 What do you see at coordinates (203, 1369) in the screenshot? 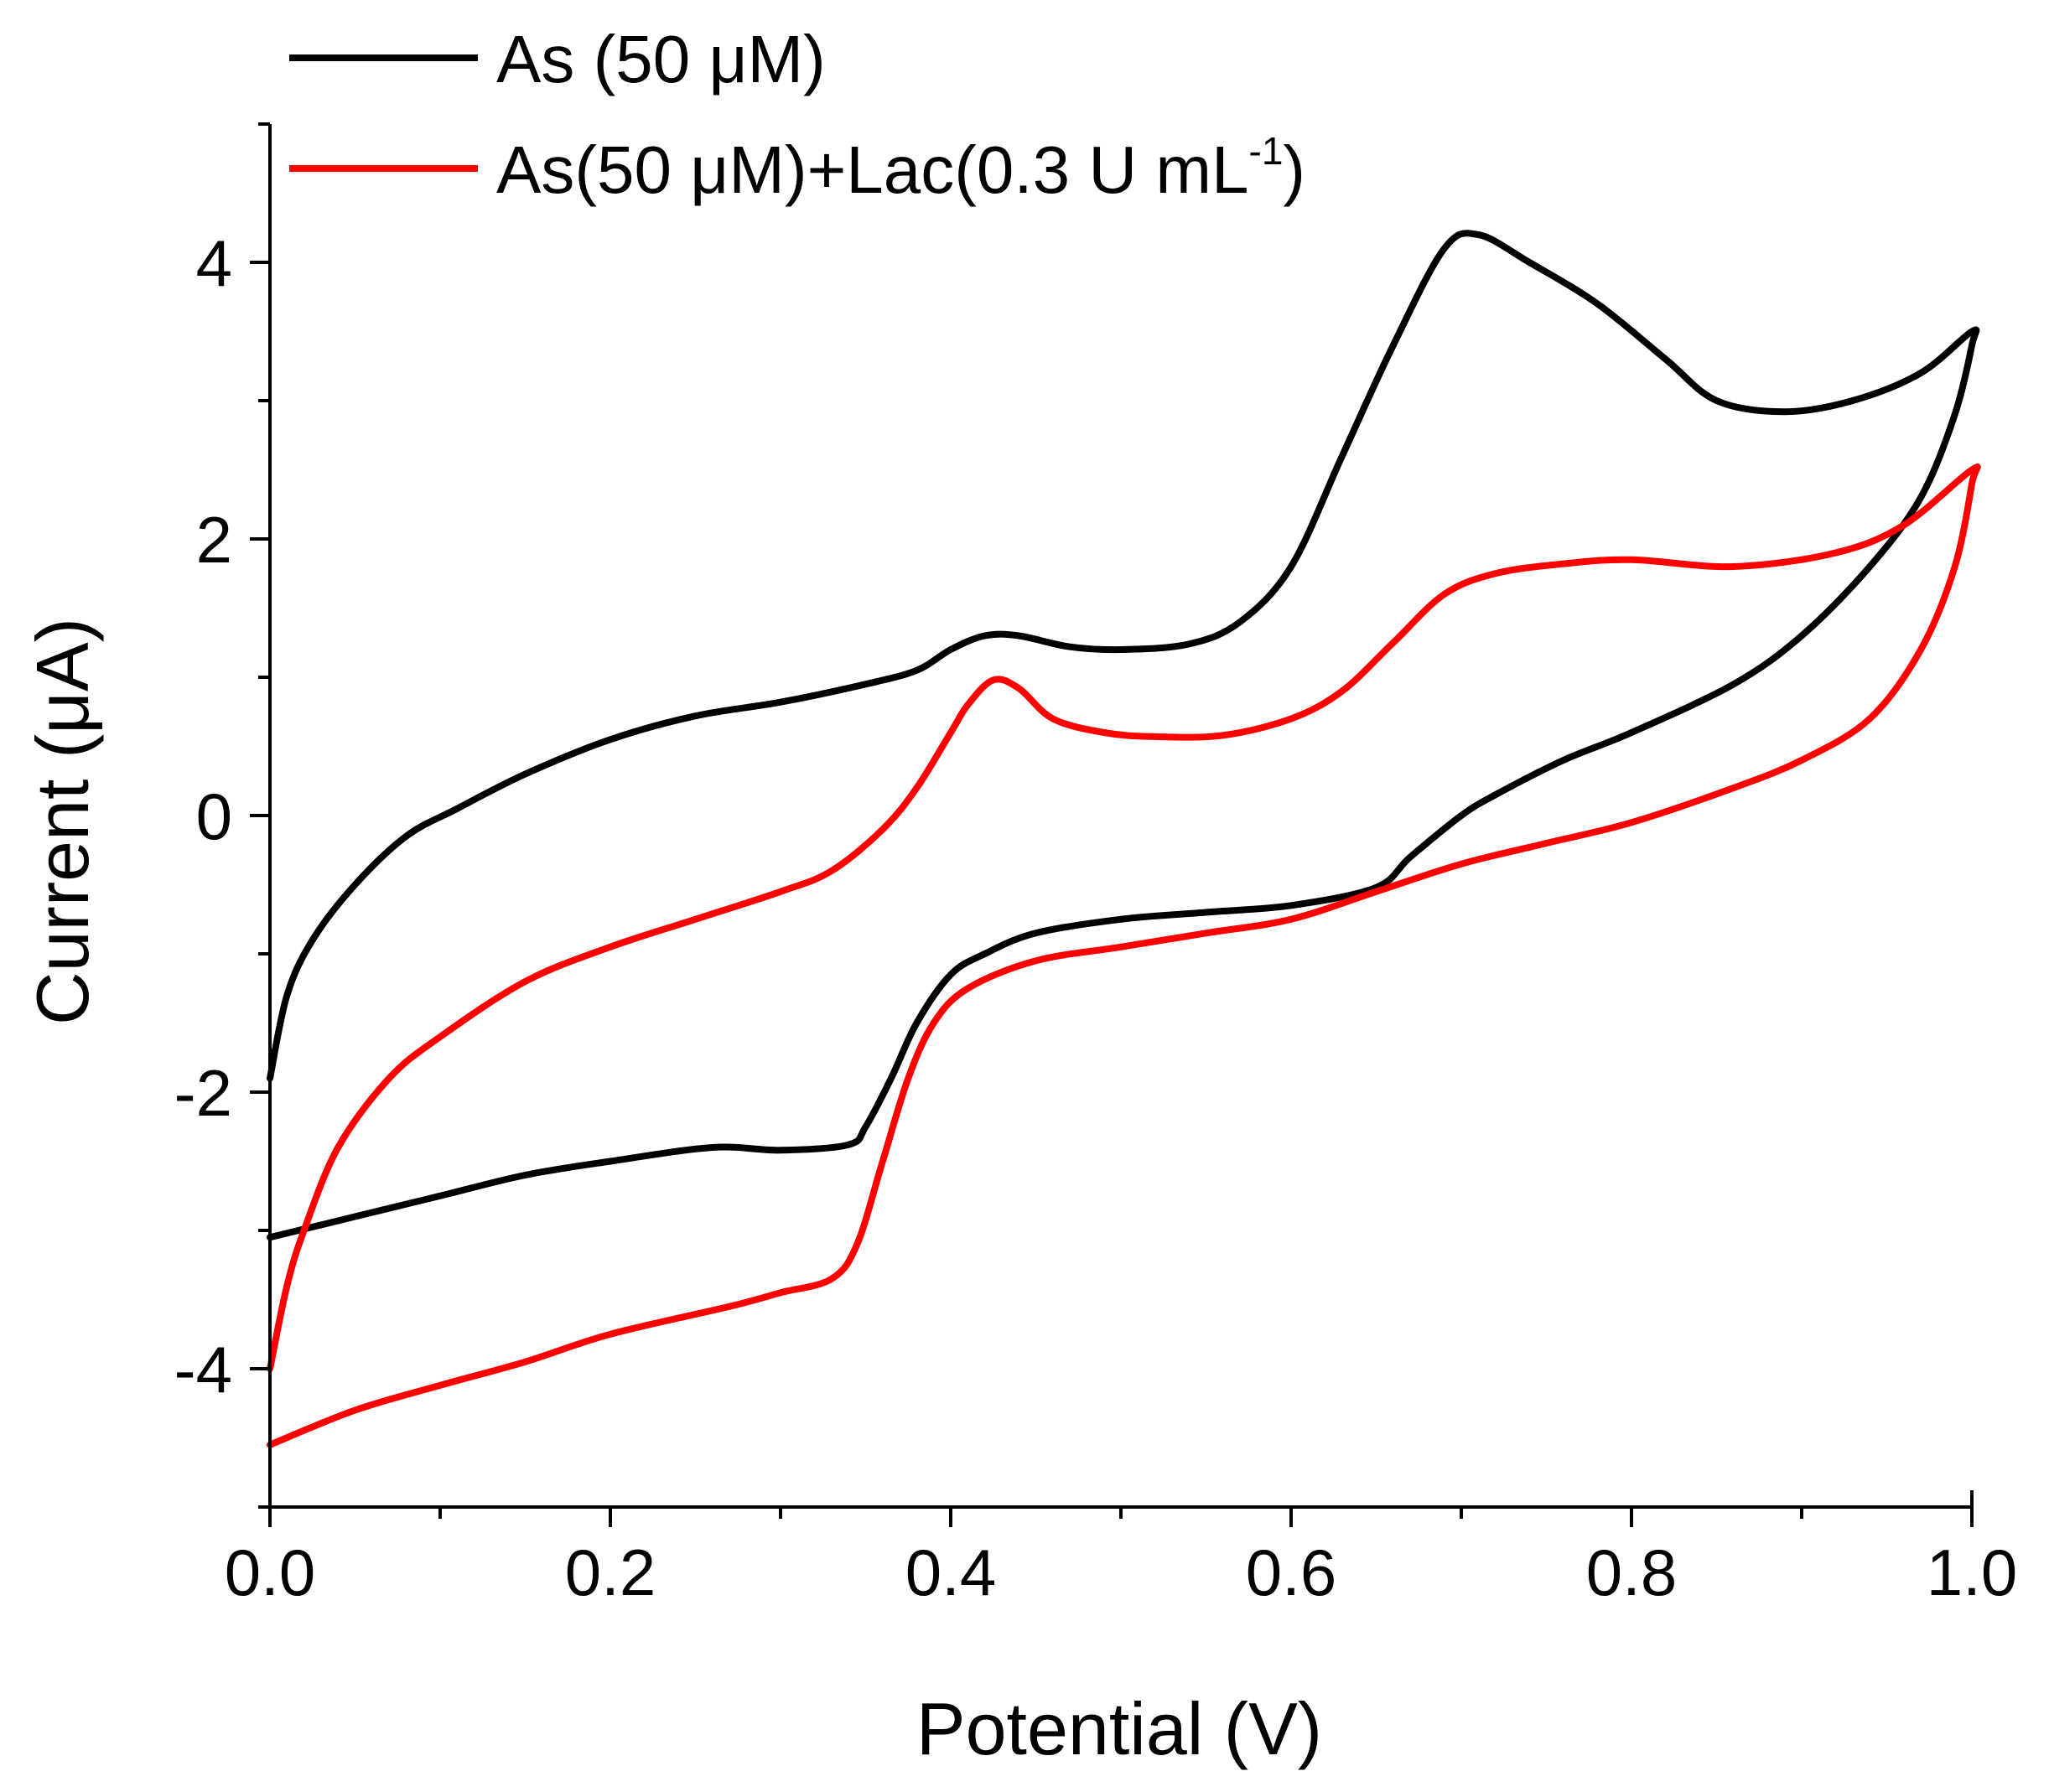
I see `y-tick-label: -4` at bounding box center [203, 1369].